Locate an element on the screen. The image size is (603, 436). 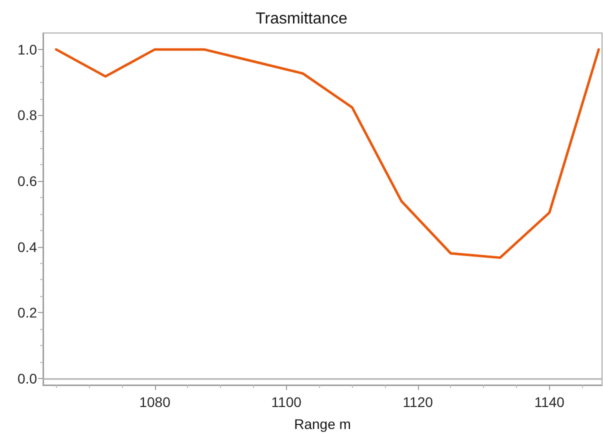
x-tick-label: 1140 is located at coordinates (549, 402).